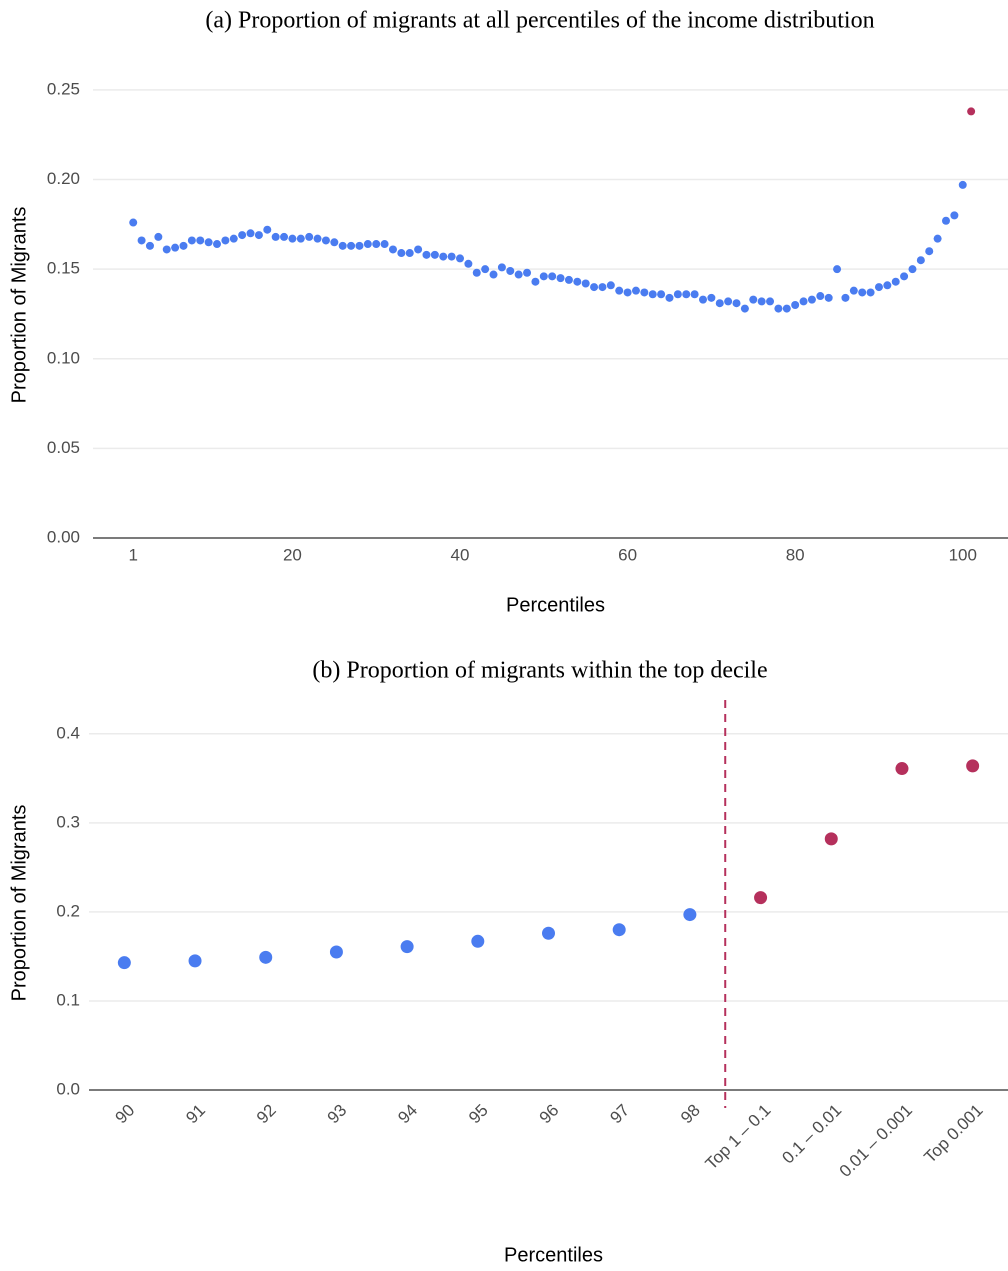  Describe the element at coordinates (292, 554) in the screenshot. I see `x-tick-label: 20` at that location.